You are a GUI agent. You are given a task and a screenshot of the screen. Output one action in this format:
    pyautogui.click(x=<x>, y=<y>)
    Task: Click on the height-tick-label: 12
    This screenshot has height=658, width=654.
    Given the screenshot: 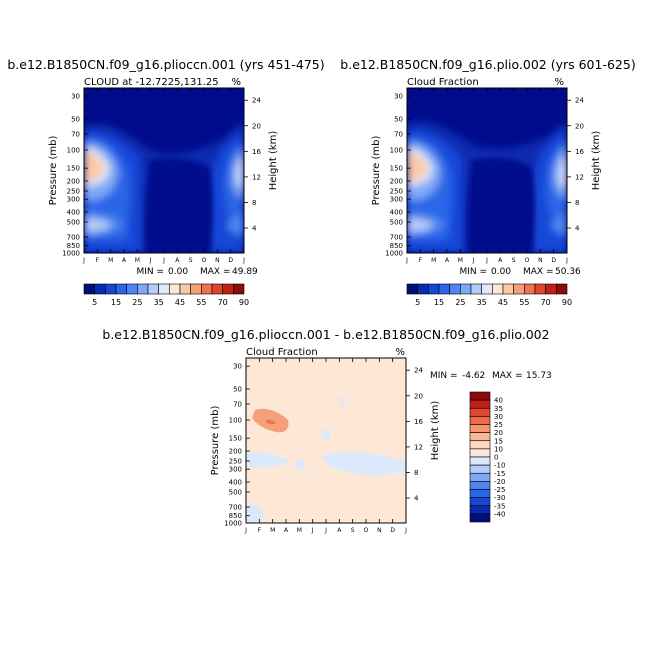 What is the action you would take?
    pyautogui.click(x=579, y=177)
    